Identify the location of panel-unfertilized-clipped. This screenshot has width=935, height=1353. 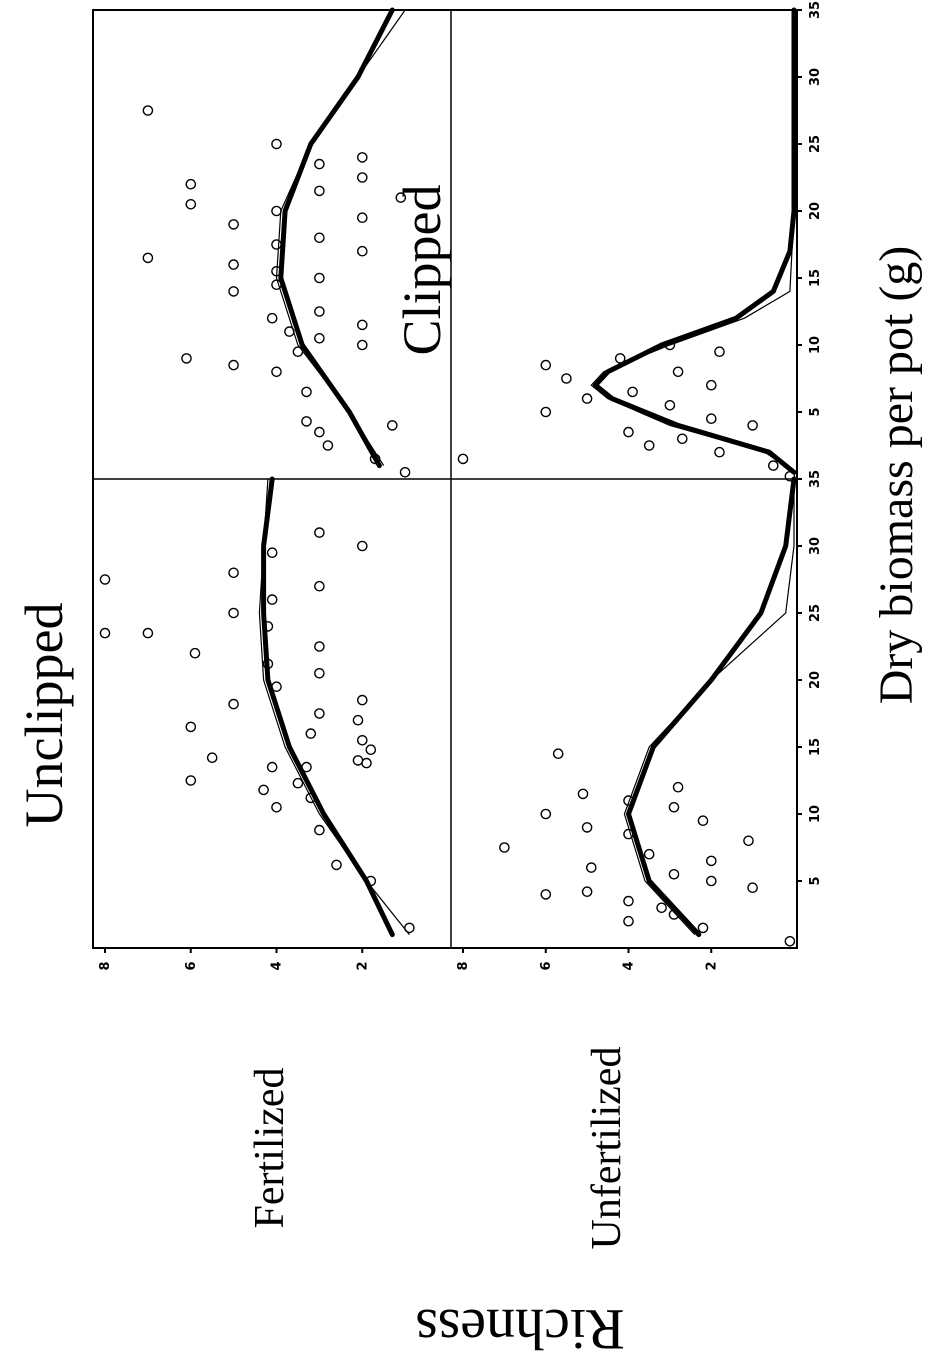
(627, 244).